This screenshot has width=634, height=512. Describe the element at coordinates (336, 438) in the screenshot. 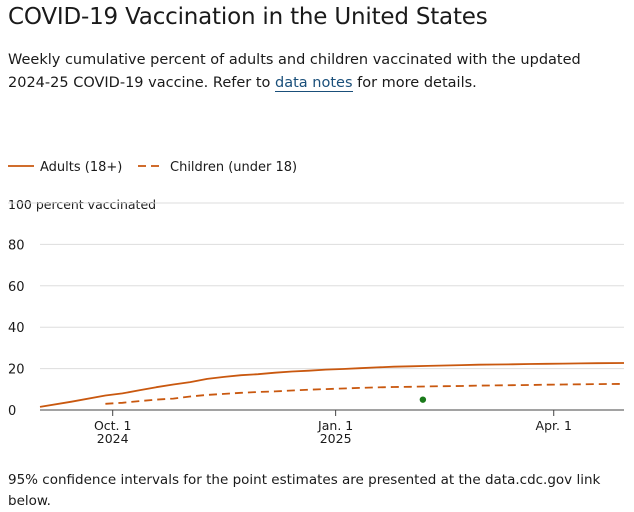

I see `x-tick-year-1: 2025` at that location.